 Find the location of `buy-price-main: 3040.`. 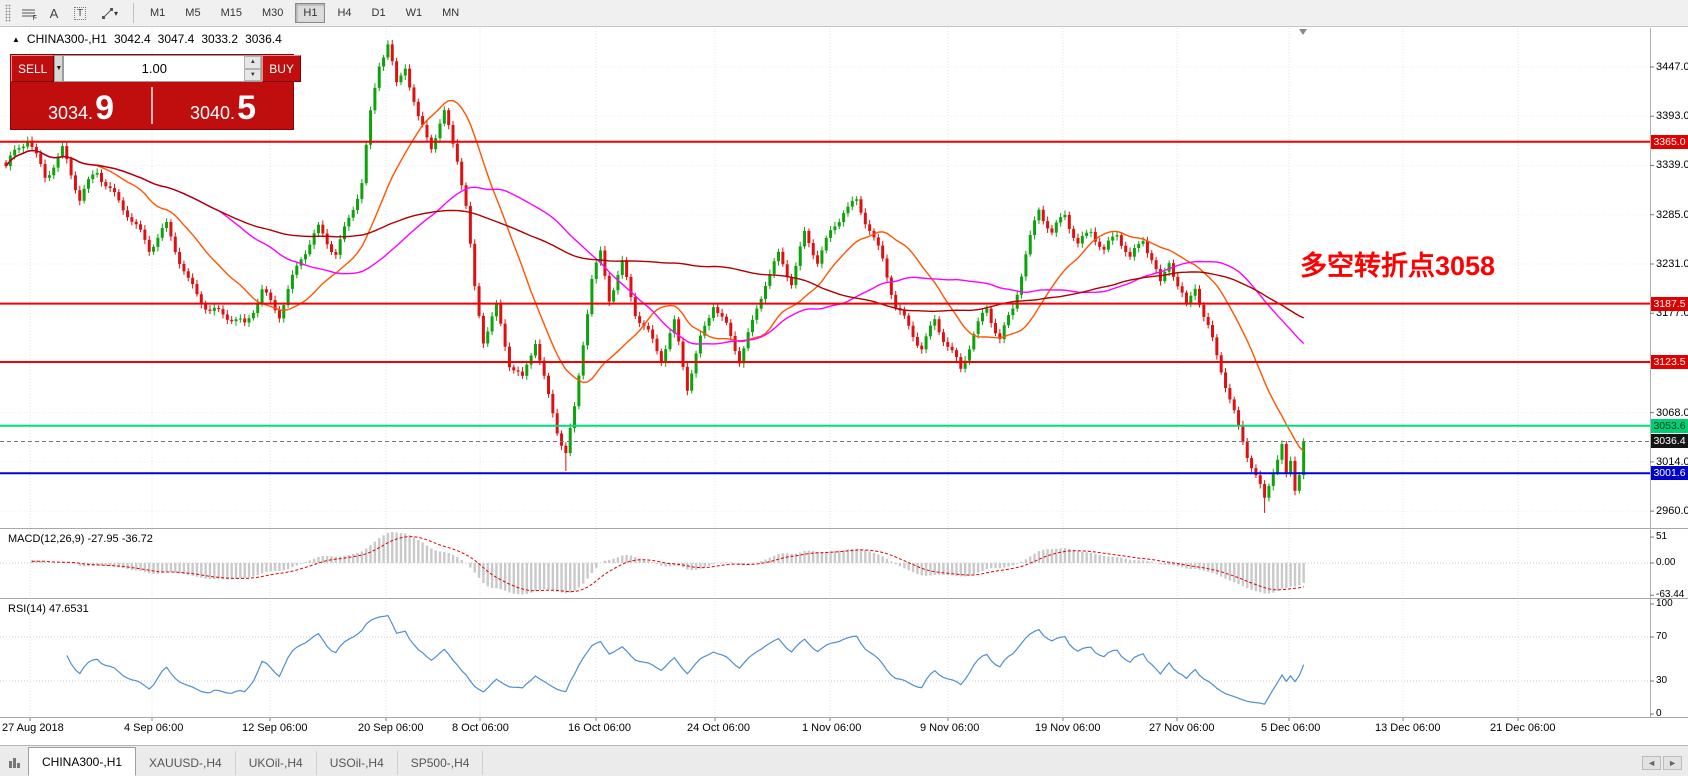

buy-price-main: 3040. is located at coordinates (213, 113).